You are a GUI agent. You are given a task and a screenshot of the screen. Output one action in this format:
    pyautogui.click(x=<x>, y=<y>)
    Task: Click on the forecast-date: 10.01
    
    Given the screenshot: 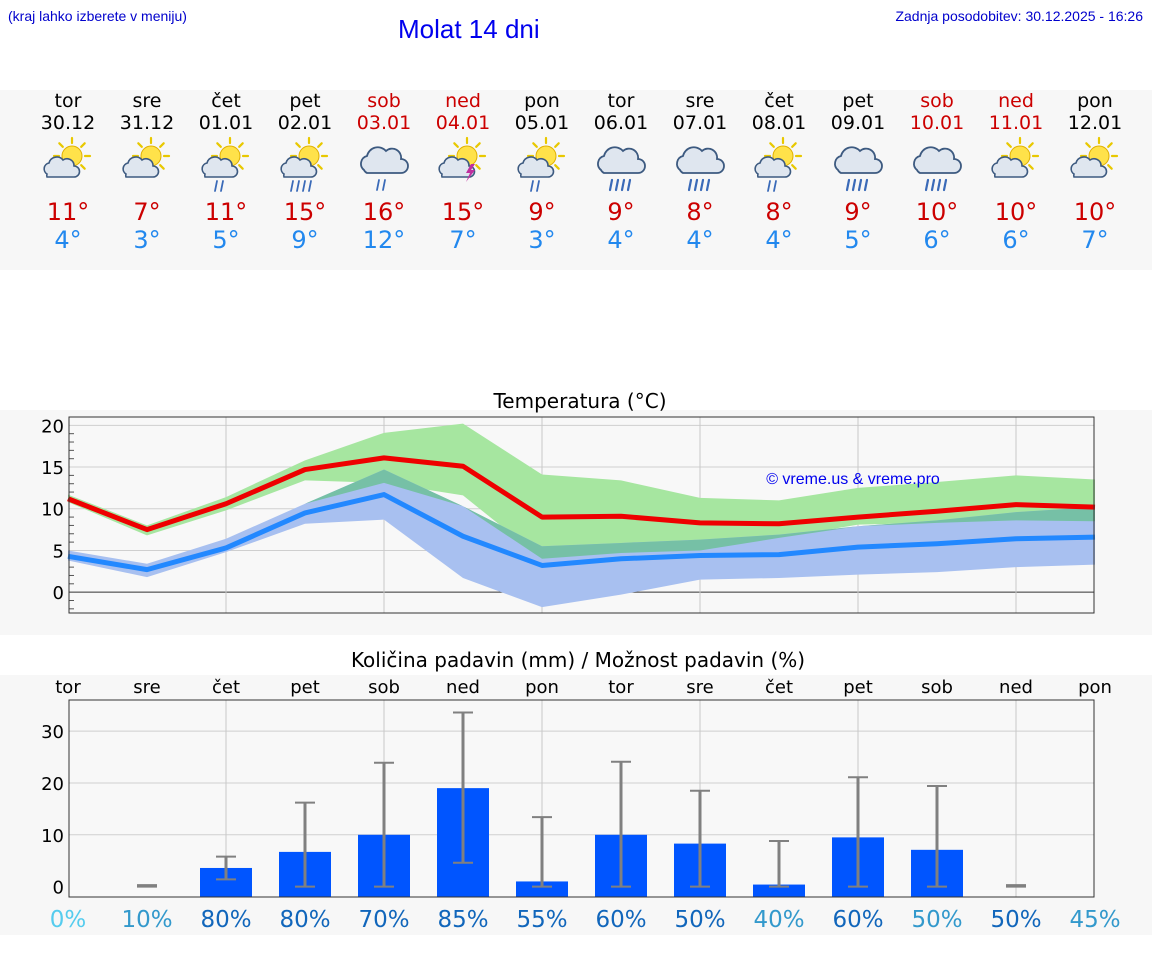 What is the action you would take?
    pyautogui.click(x=937, y=123)
    